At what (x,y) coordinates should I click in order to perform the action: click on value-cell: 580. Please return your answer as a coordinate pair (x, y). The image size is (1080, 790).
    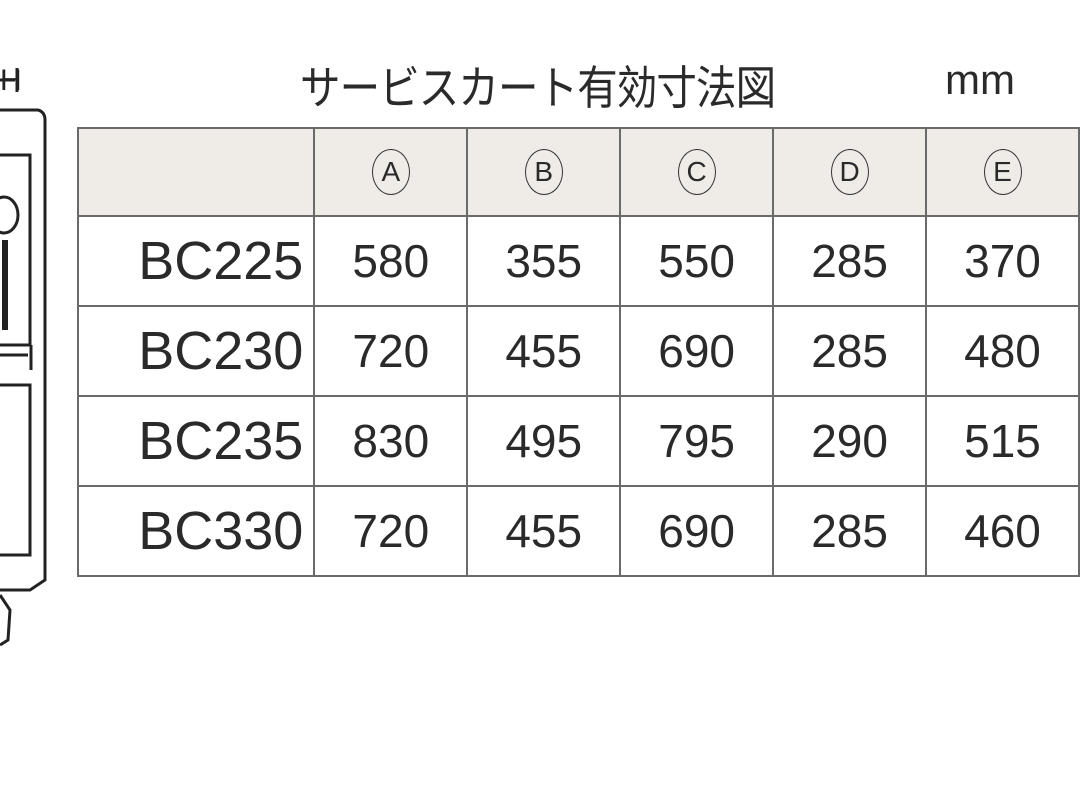
    Looking at the image, I should click on (391, 261).